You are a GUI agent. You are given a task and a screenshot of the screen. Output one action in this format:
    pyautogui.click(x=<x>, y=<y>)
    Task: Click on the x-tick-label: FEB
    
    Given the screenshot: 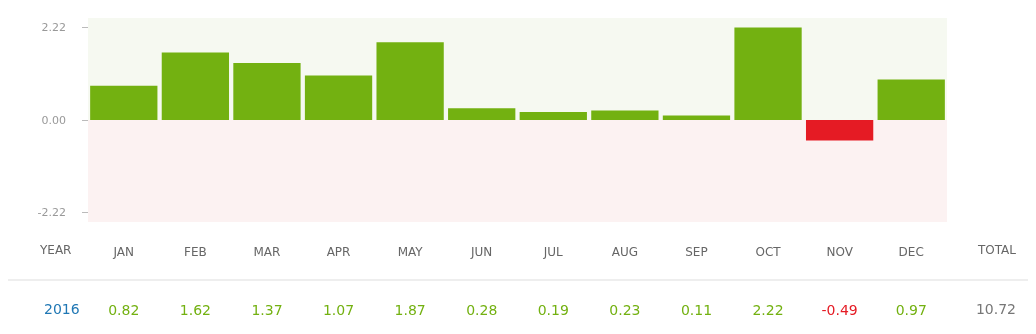 What is the action you would take?
    pyautogui.click(x=195, y=252)
    